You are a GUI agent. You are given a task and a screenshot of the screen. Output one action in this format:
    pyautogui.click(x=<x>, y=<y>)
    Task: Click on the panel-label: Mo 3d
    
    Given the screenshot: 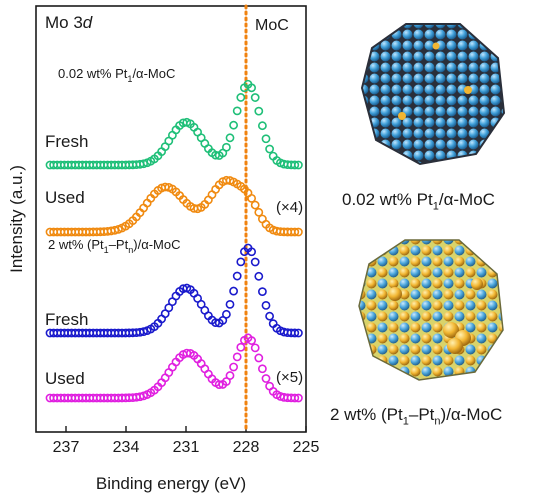 What is the action you would take?
    pyautogui.click(x=69, y=22)
    